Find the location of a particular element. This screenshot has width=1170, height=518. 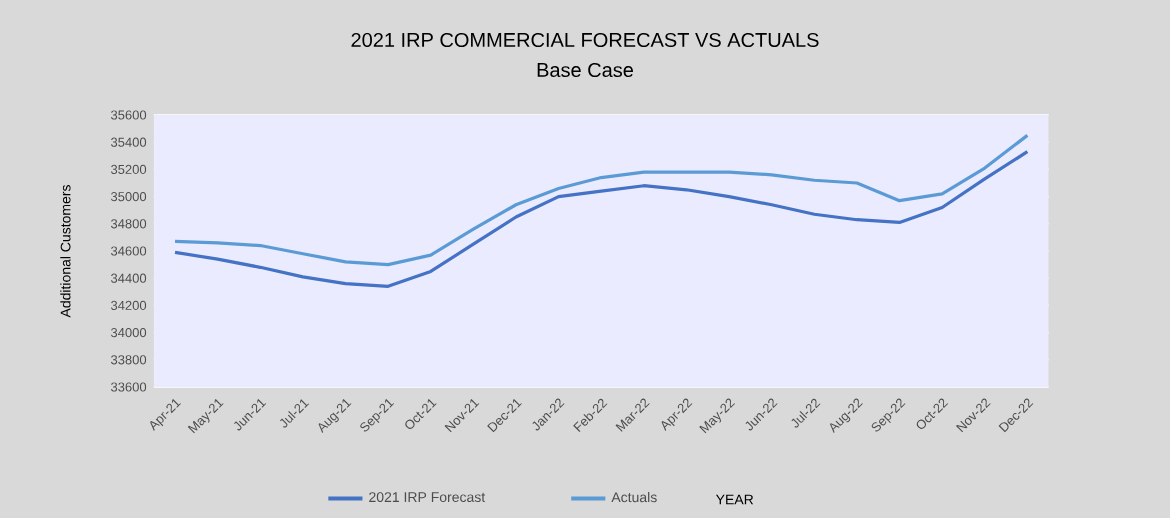

y-tick-label: 34600 is located at coordinates (128, 251).